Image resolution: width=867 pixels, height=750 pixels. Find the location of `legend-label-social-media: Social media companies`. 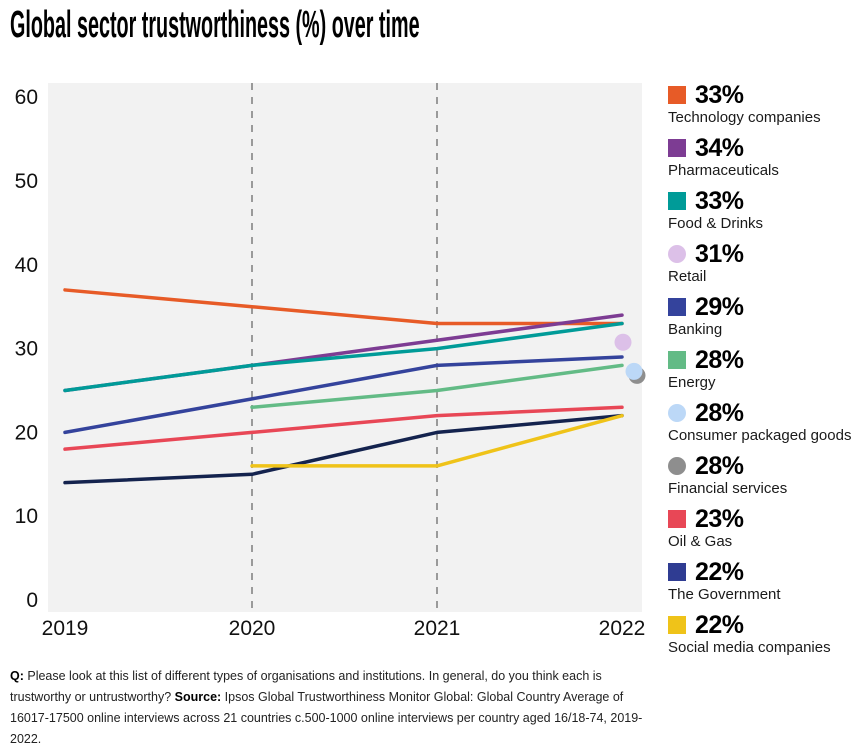

legend-label-social-media: Social media companies is located at coordinates (749, 647).